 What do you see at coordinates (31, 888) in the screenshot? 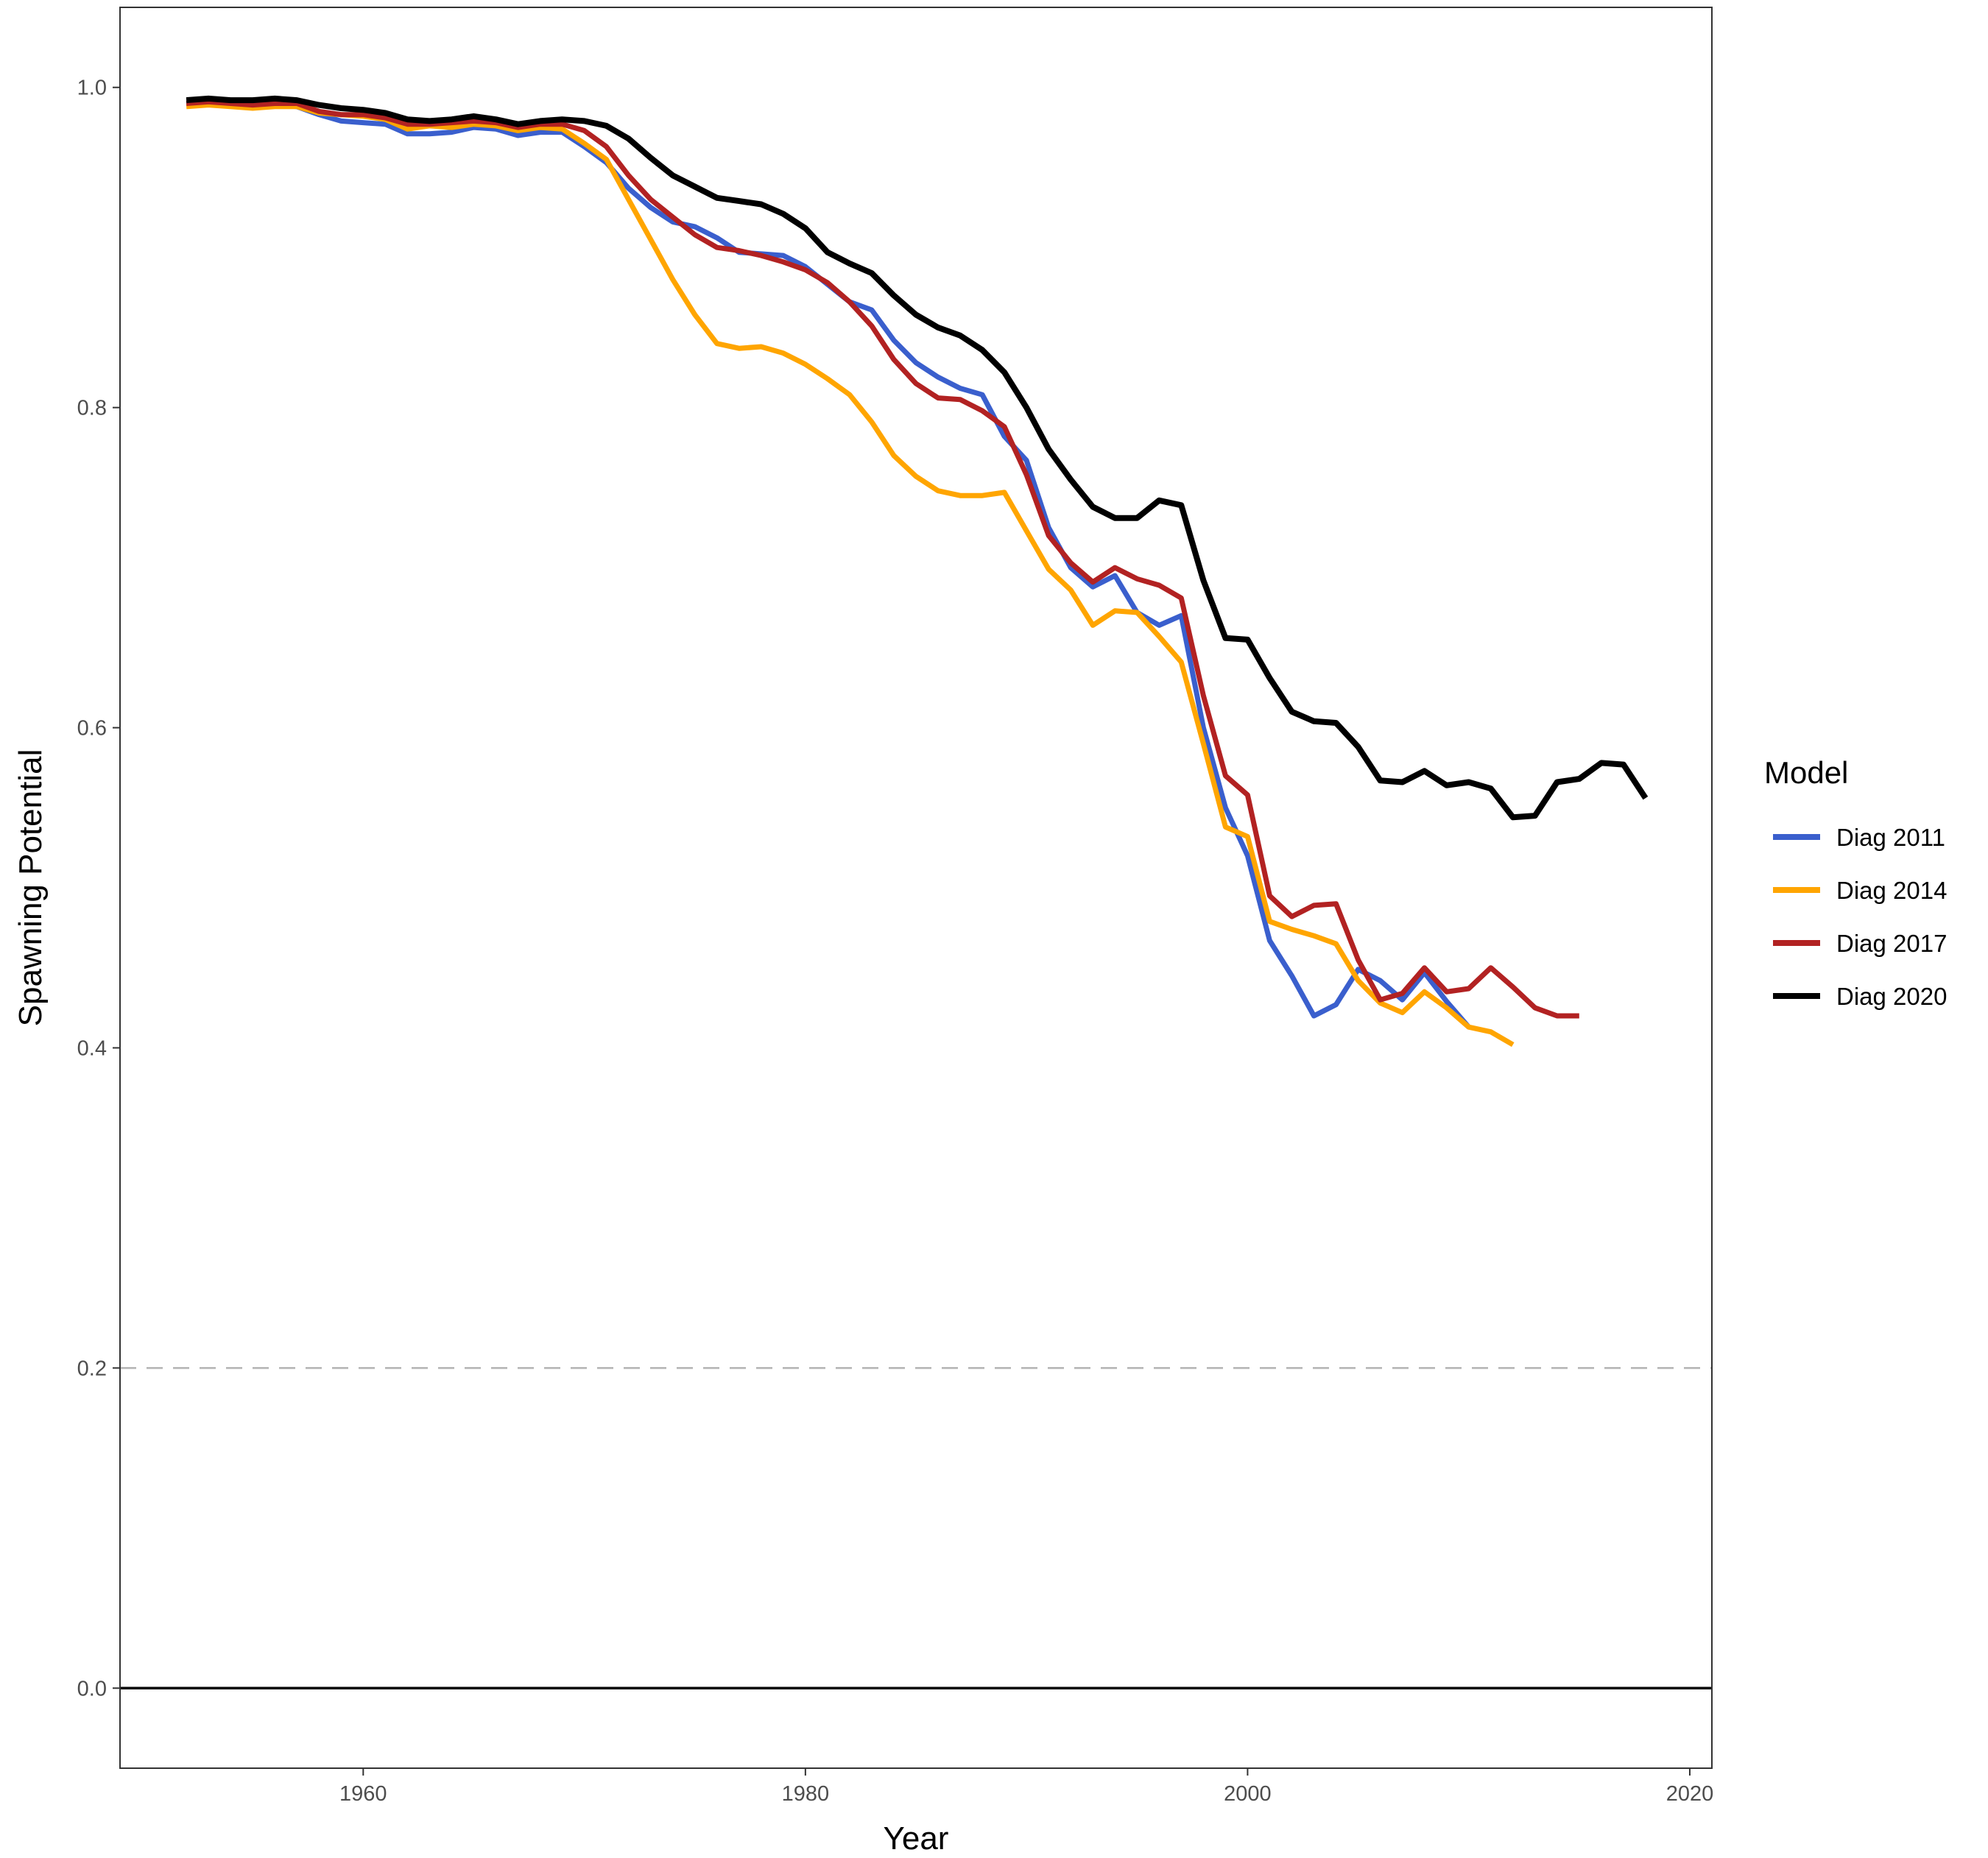
I see `y-axis-title: Spawning Potential` at bounding box center [31, 888].